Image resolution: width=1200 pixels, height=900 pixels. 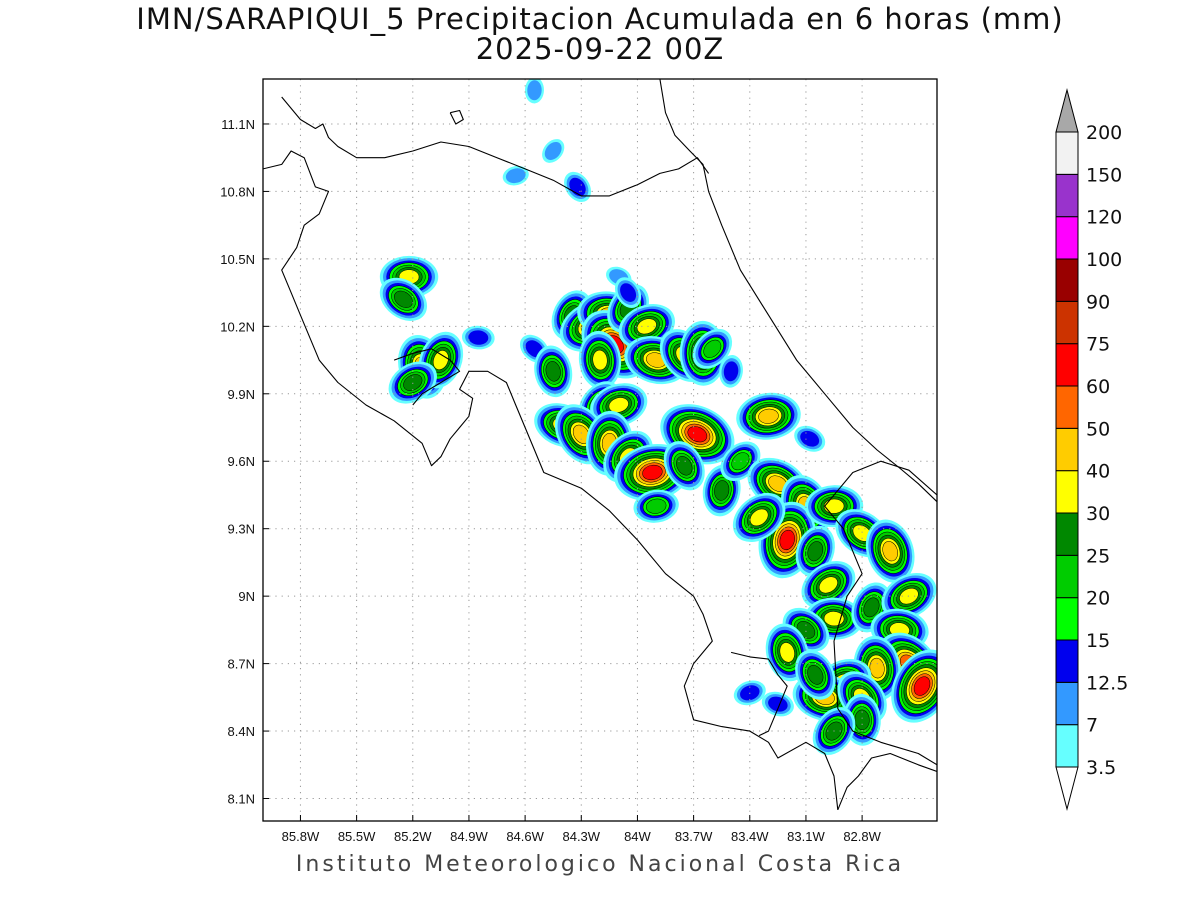 I want to click on colorbar-label: 25, so click(x=1098, y=556).